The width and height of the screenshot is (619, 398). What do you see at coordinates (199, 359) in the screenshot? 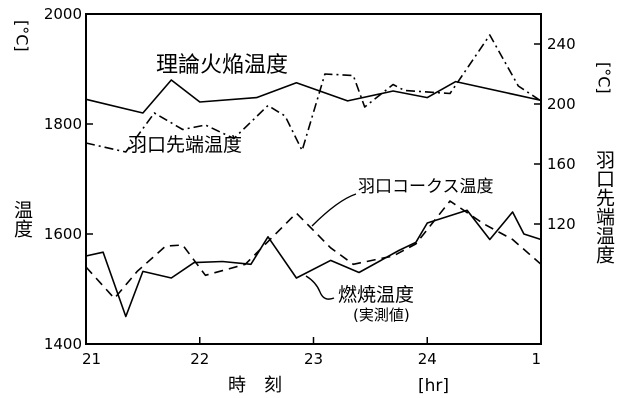
I see `x-tick-label: 22` at bounding box center [199, 359].